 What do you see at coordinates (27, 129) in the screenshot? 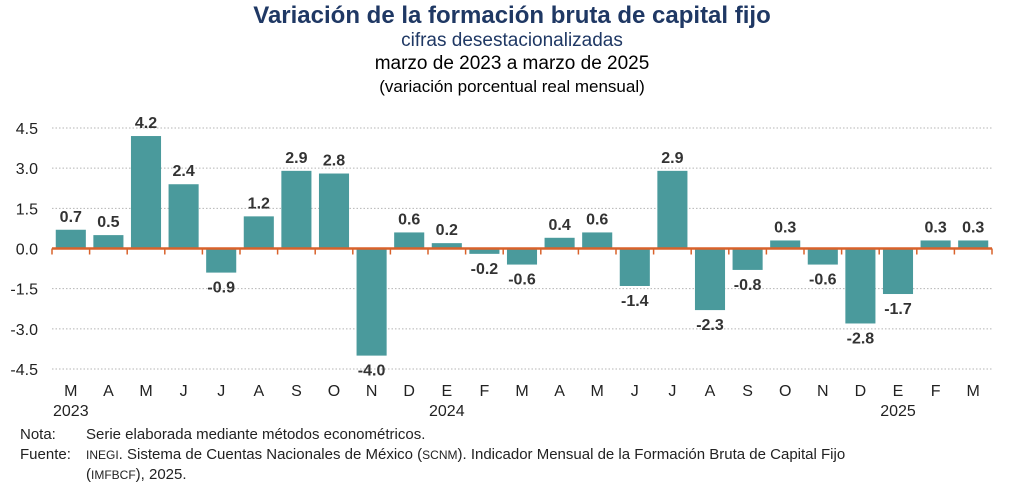
I see `y-tick-label: 4.5` at bounding box center [27, 129].